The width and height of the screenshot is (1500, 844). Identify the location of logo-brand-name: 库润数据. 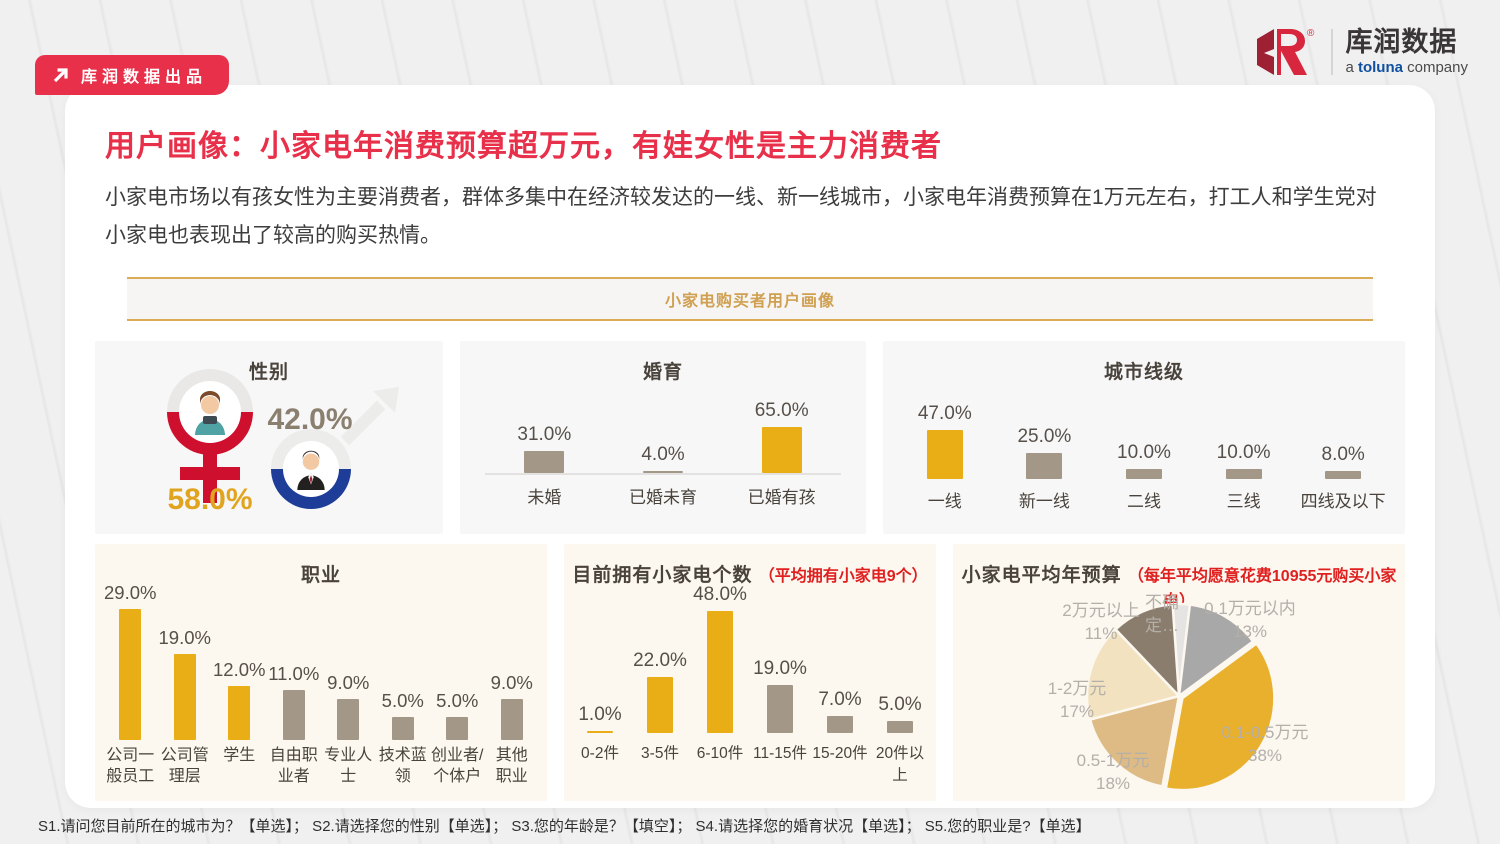
(1401, 41).